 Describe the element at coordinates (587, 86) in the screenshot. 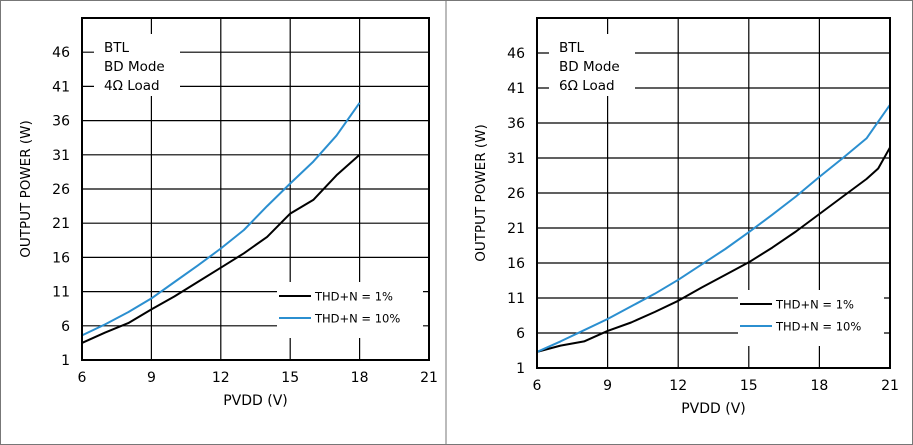

I see `annotation-line: 6Ω Load` at that location.